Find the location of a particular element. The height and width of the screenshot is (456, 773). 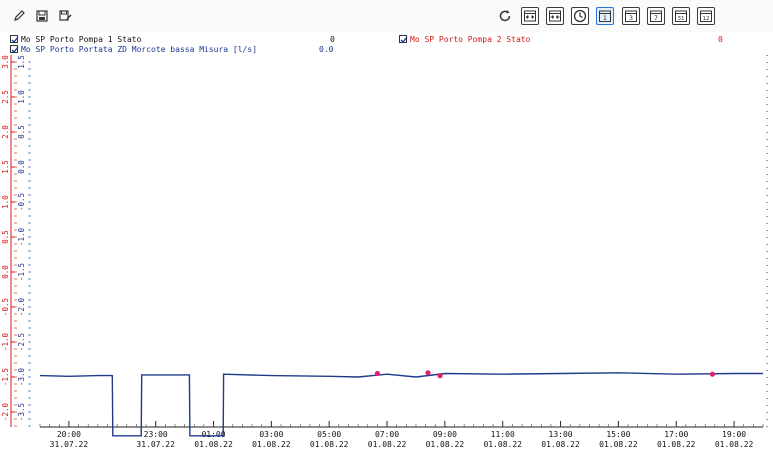

x-tick-time: 13:00 is located at coordinates (561, 434).